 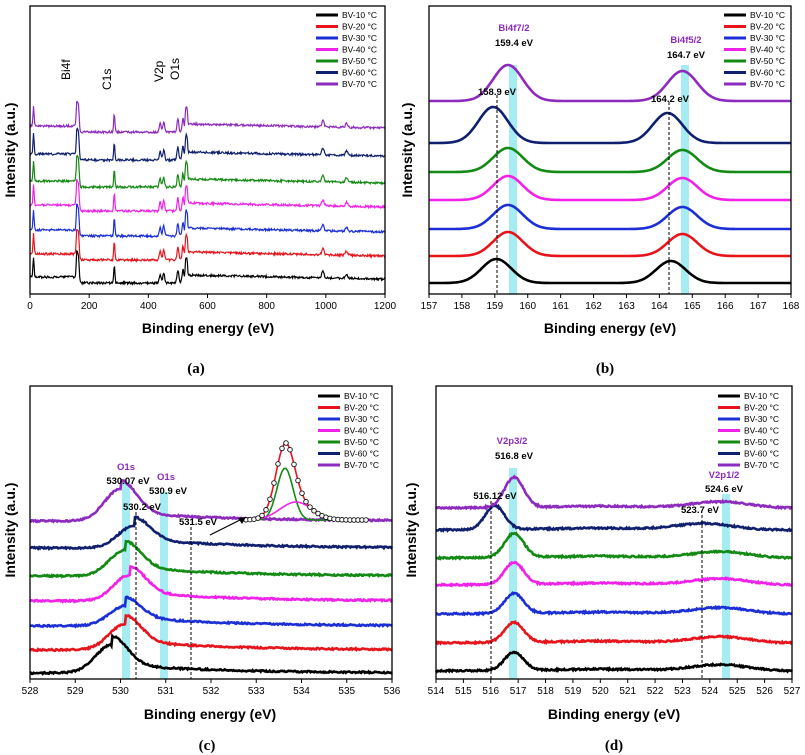 I want to click on panel-b-ann-158-9: 158.9 eV, so click(x=497, y=92).